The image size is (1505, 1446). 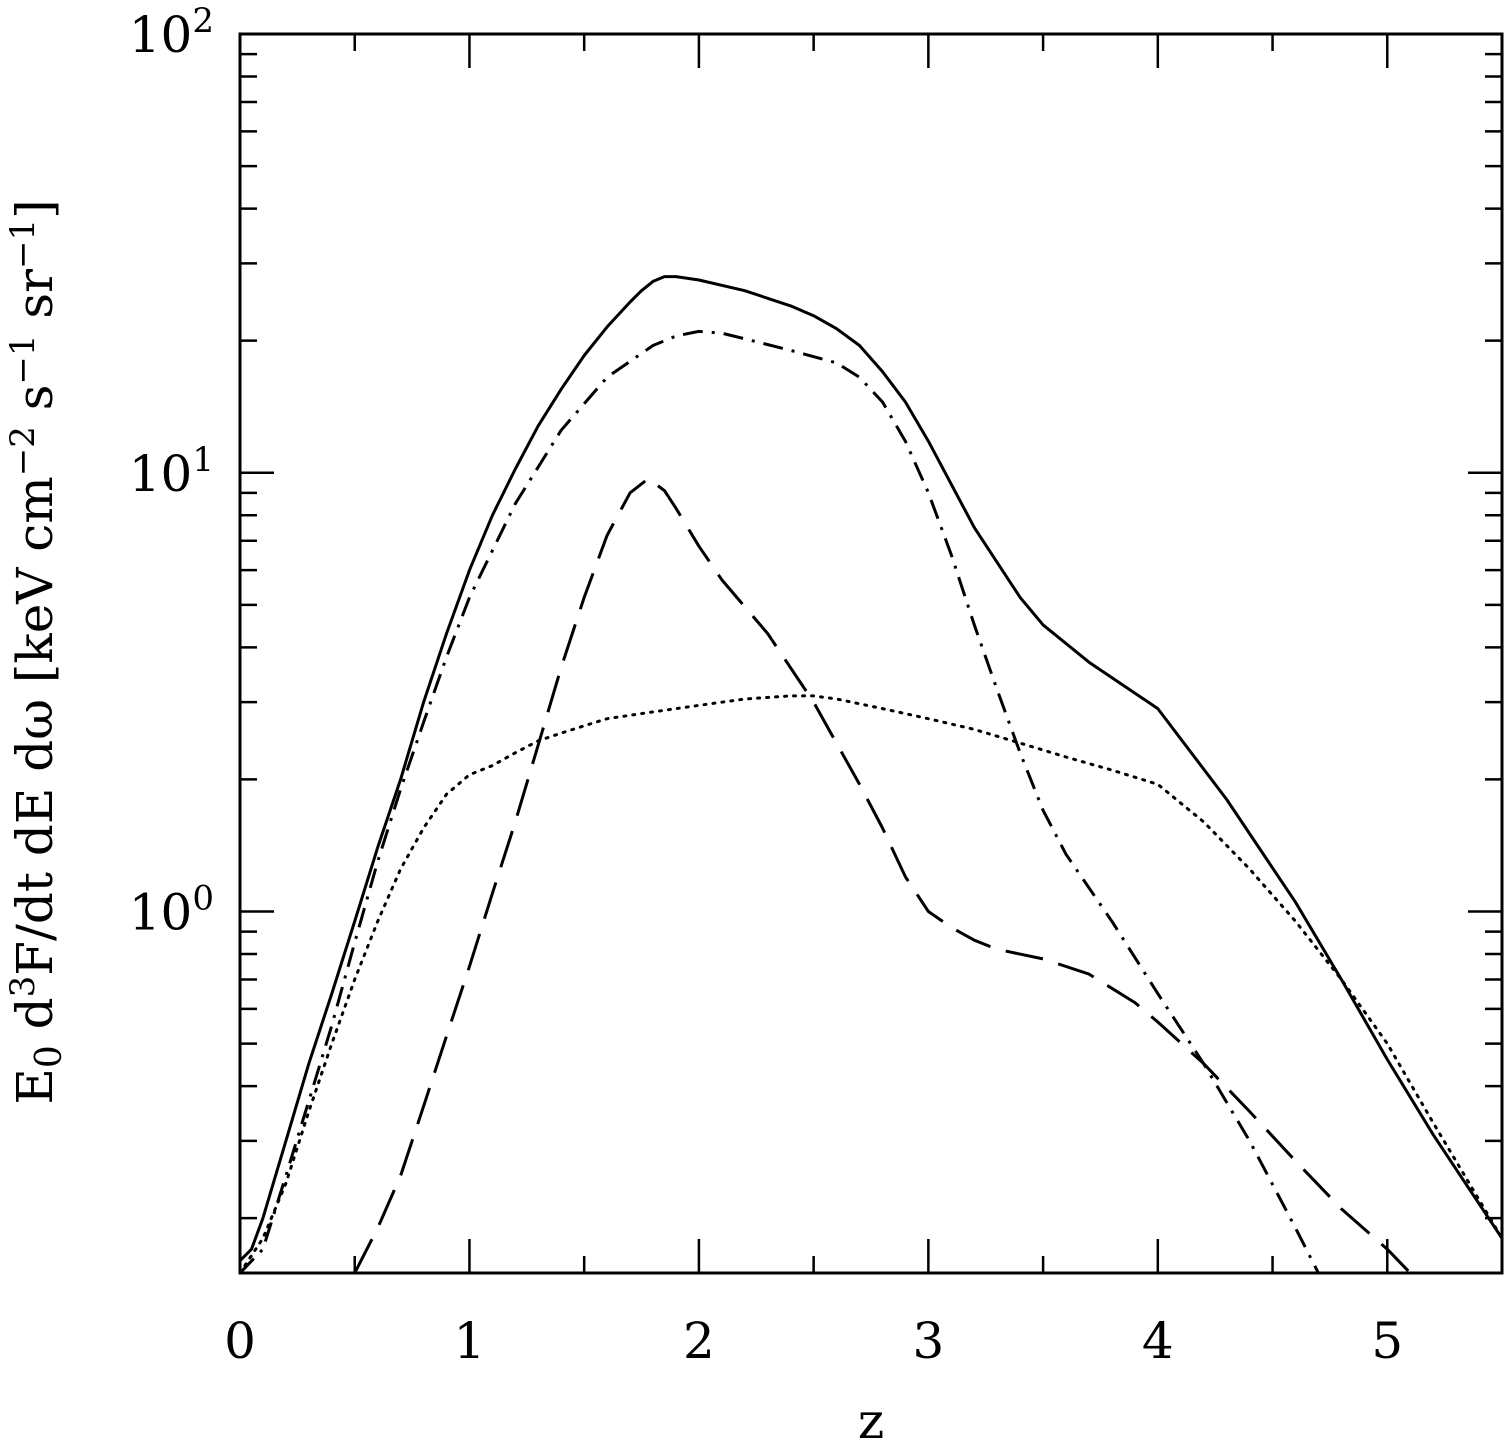 I want to click on y-tick-label: 10⁰, so click(x=171, y=910).